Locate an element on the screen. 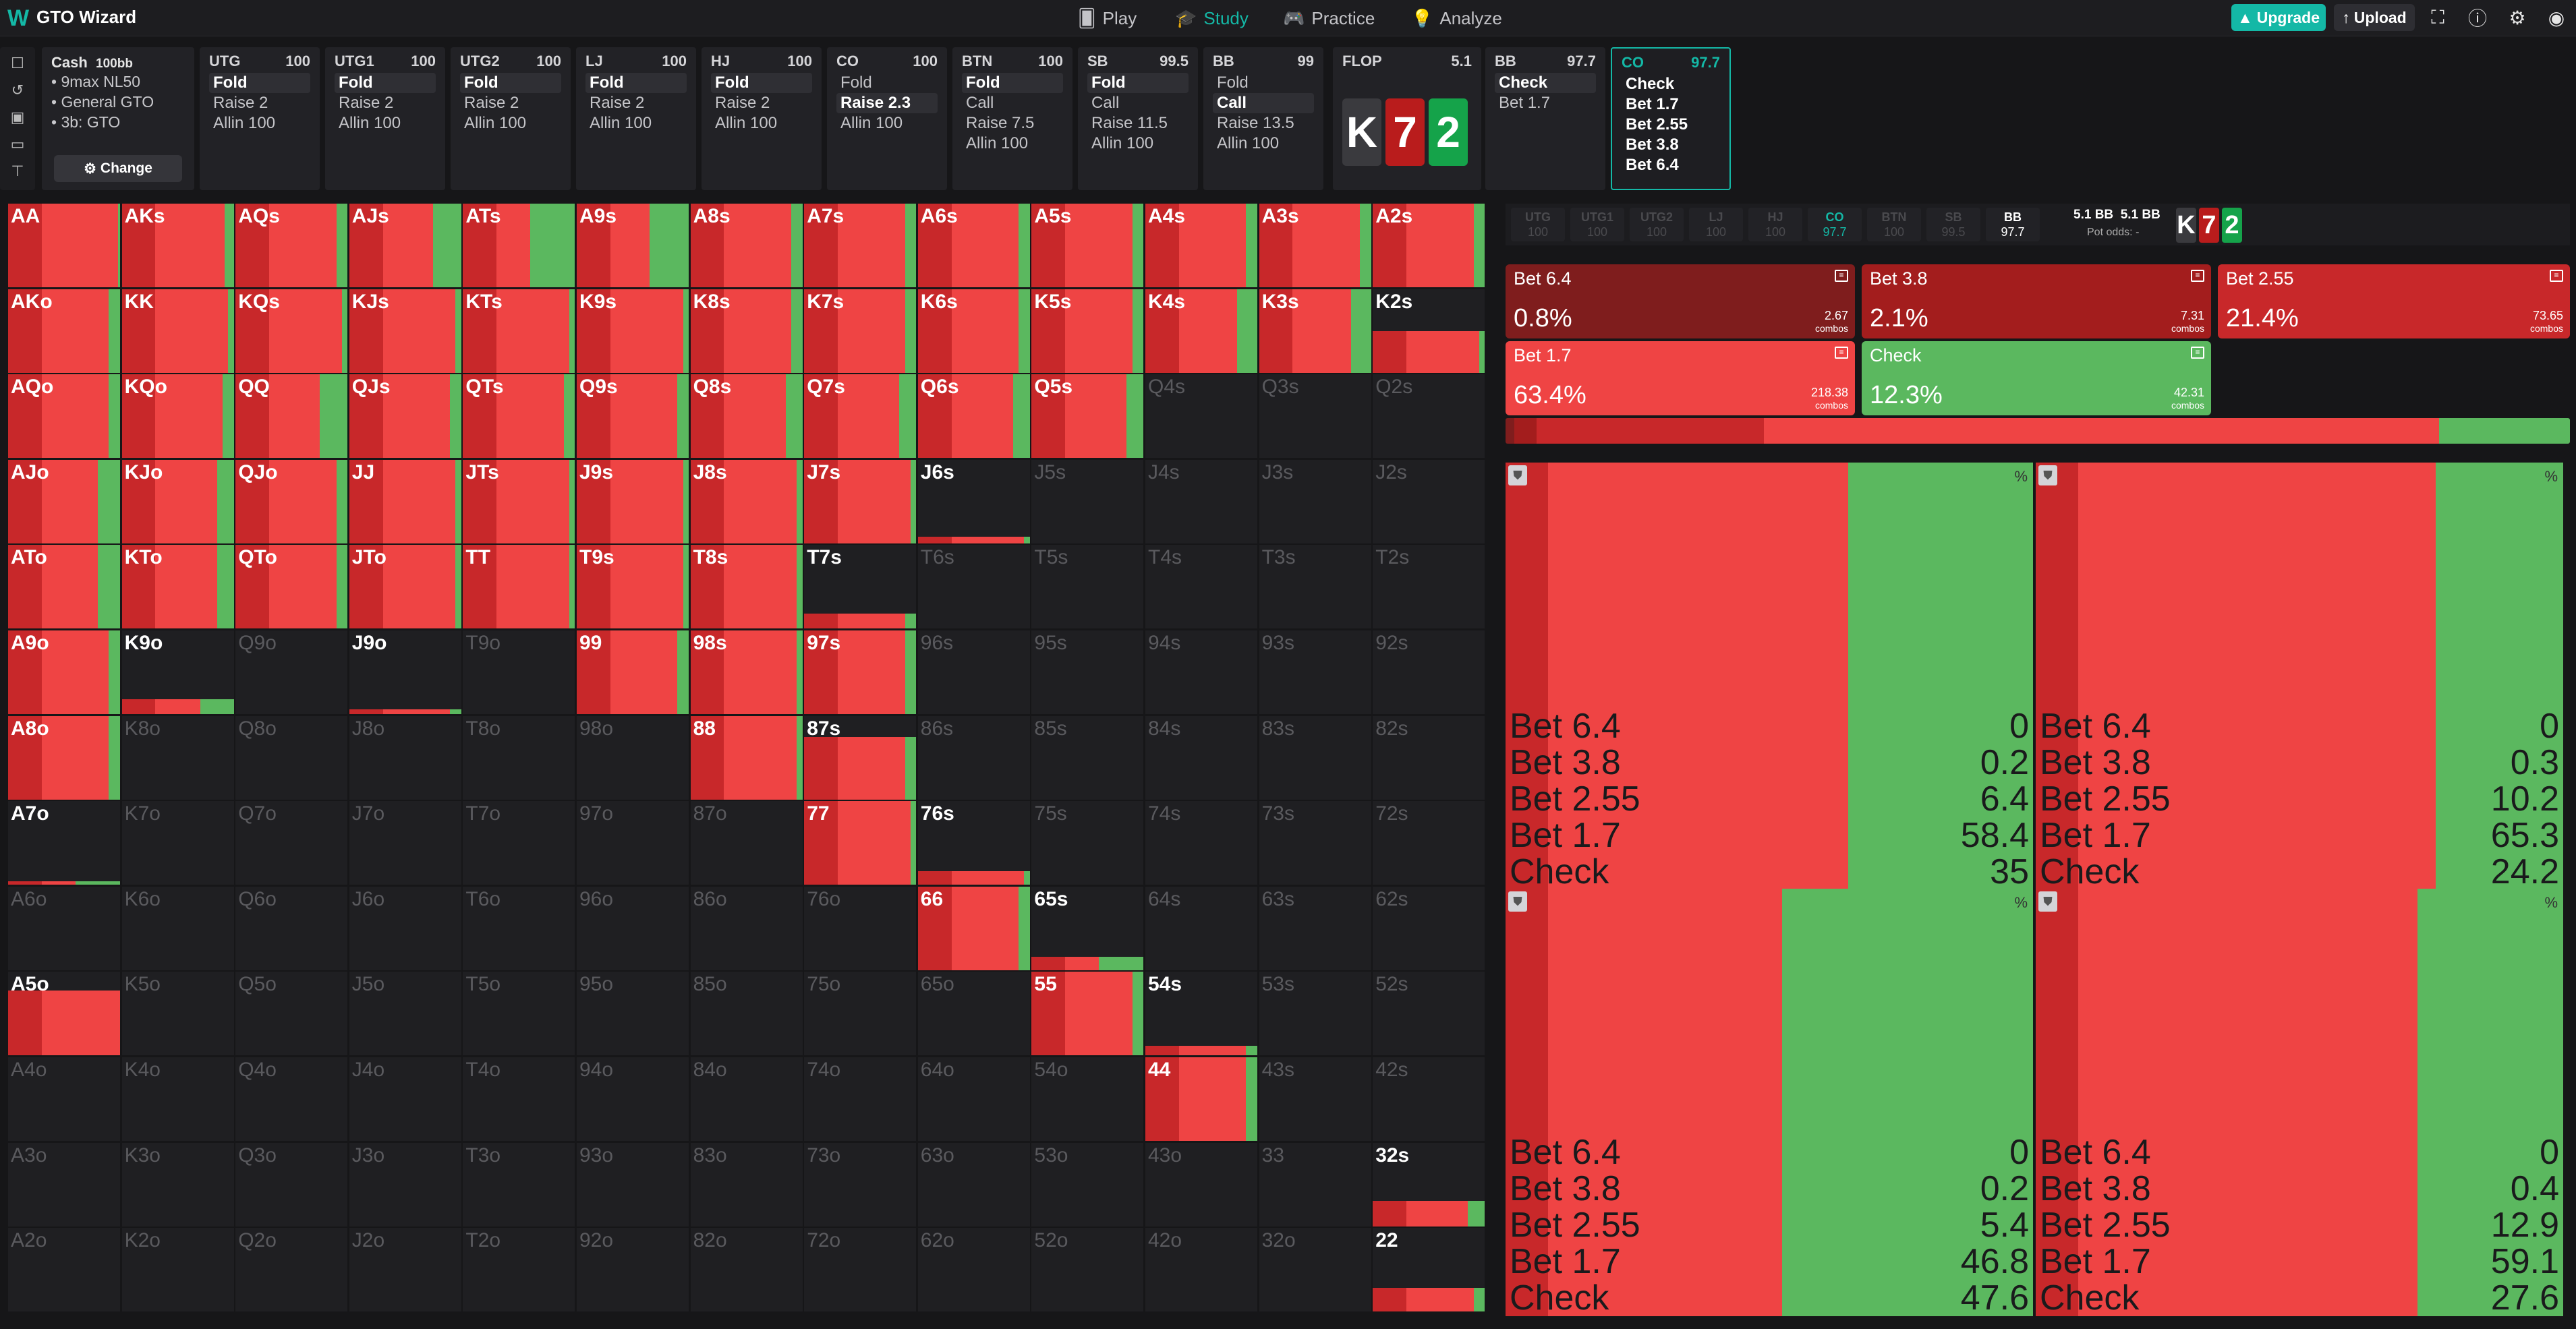  hand-cell-J7o: J7o is located at coordinates (405, 843).